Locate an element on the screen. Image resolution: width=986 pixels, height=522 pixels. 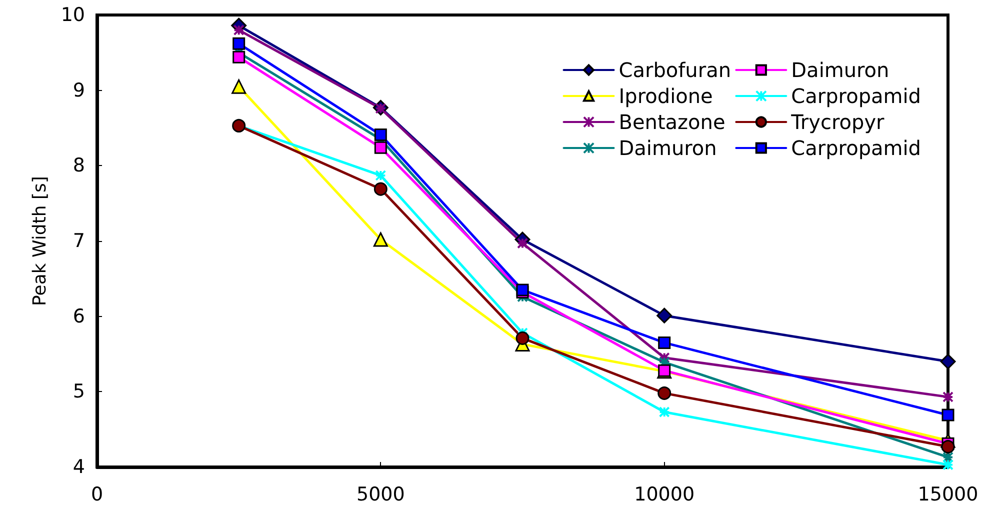
legend-label: Trycropyr is located at coordinates (838, 122).